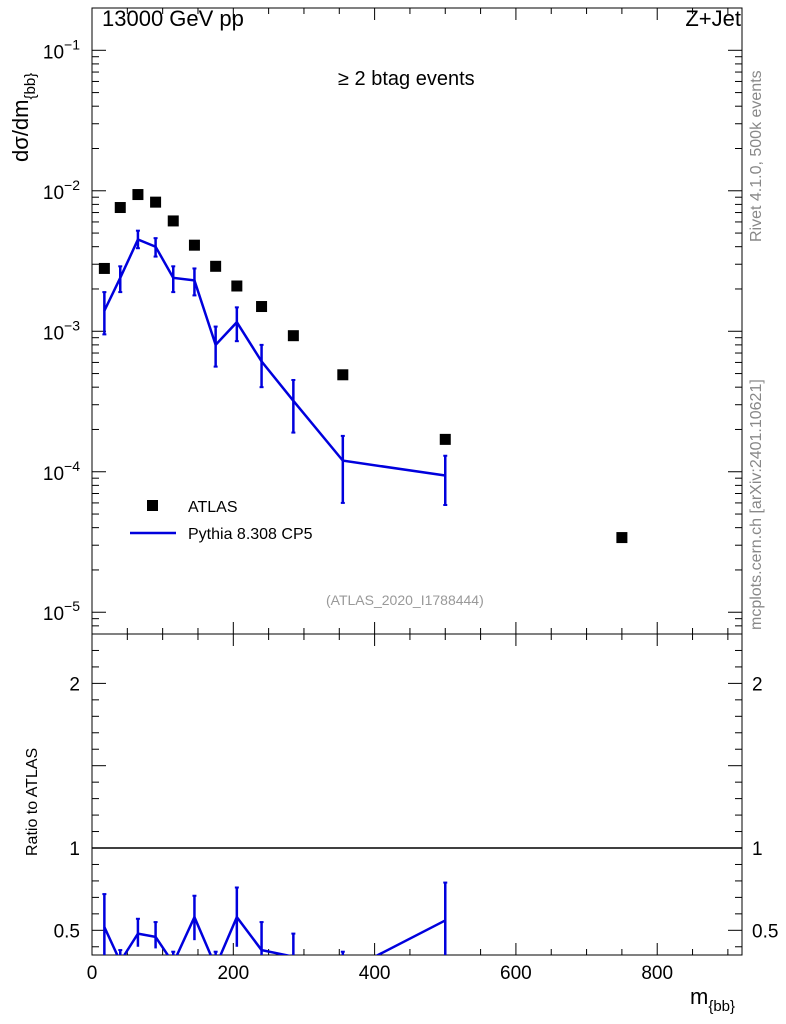  What do you see at coordinates (765, 931) in the screenshot?
I see `ratio-y-tick-label-right: 0.5` at bounding box center [765, 931].